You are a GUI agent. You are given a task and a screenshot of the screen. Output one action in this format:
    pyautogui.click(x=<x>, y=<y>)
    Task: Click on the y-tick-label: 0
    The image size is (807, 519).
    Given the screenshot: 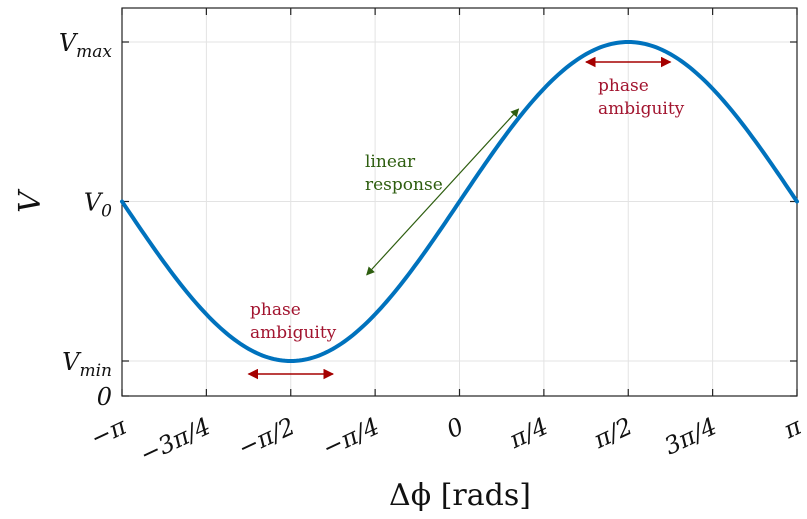 What is the action you would take?
    pyautogui.click(x=104, y=397)
    